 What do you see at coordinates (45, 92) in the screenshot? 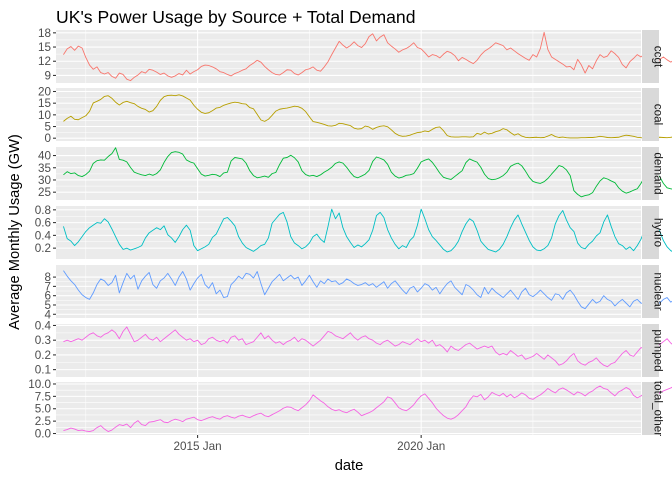
I see `y-tick-label: 20` at bounding box center [45, 92].